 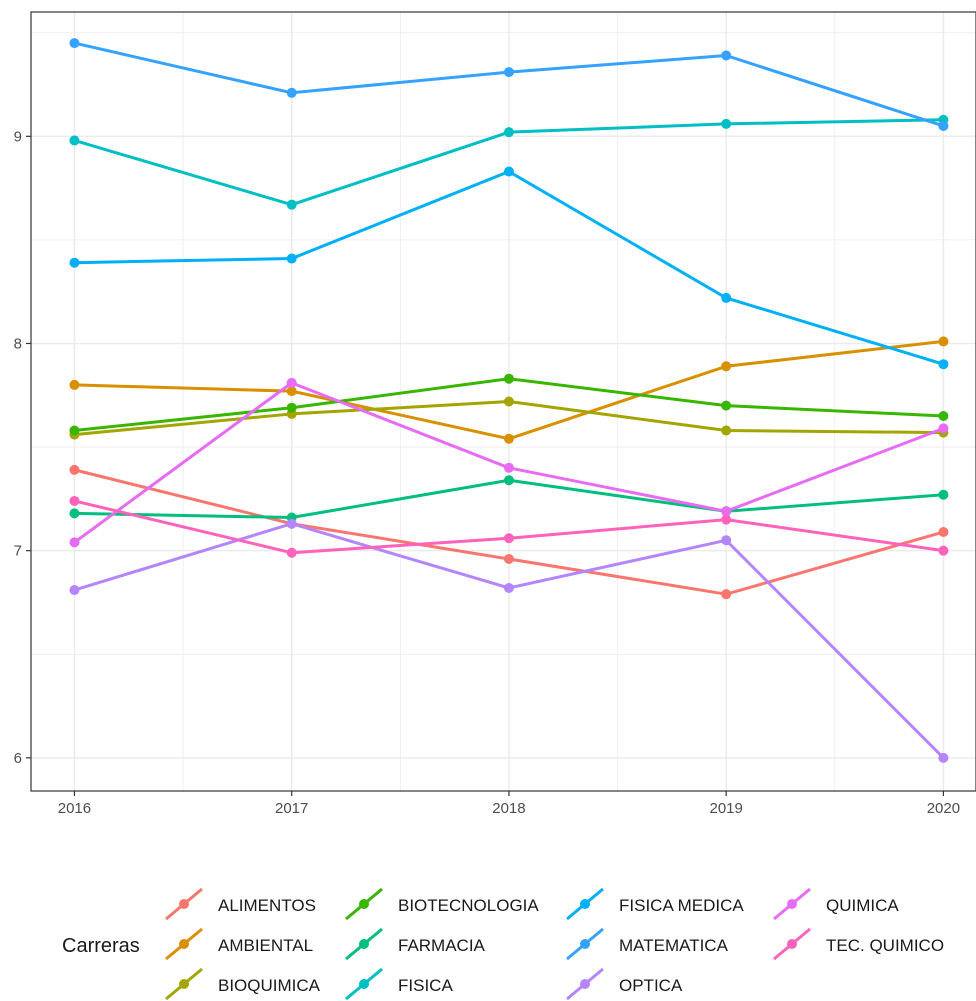 What do you see at coordinates (267, 905) in the screenshot?
I see `legend-label-alimentos: ALIMENTOS` at bounding box center [267, 905].